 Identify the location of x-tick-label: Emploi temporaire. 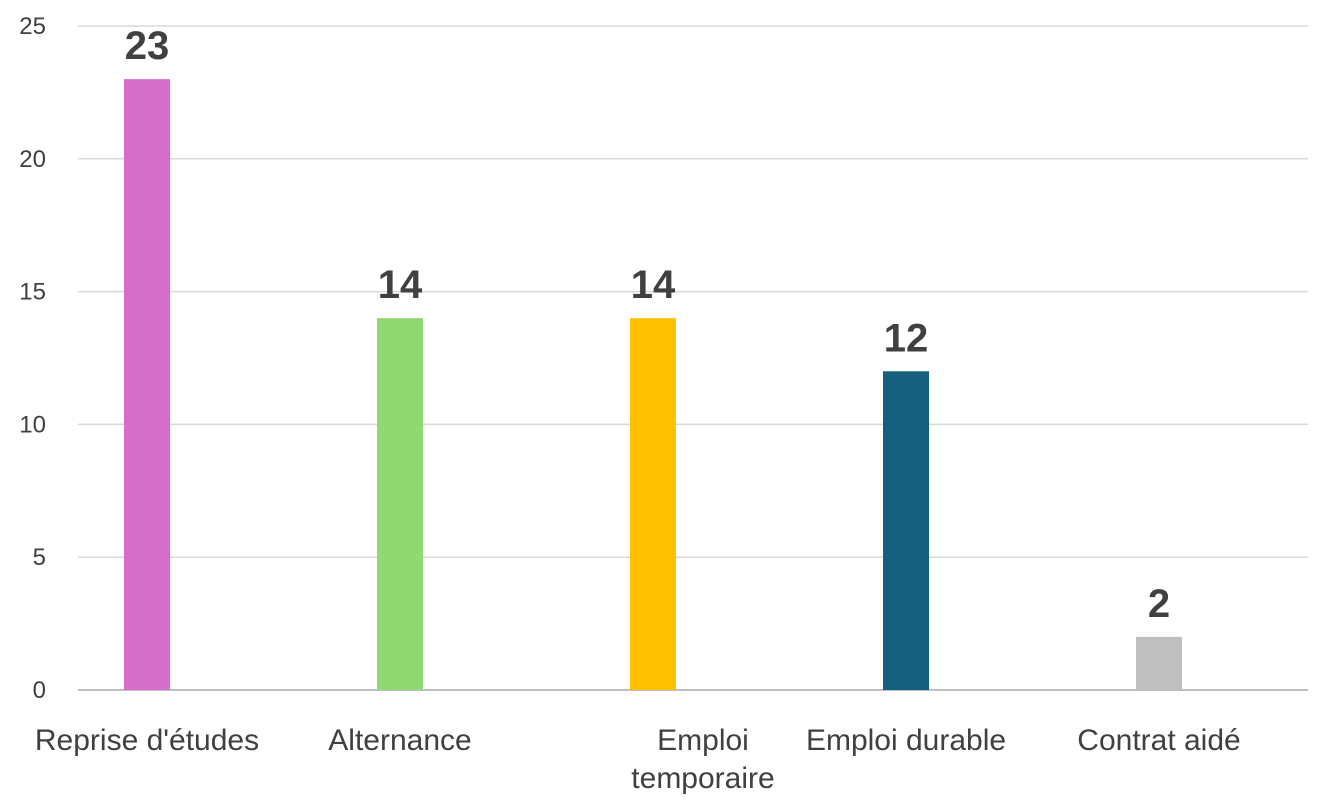
(702, 759).